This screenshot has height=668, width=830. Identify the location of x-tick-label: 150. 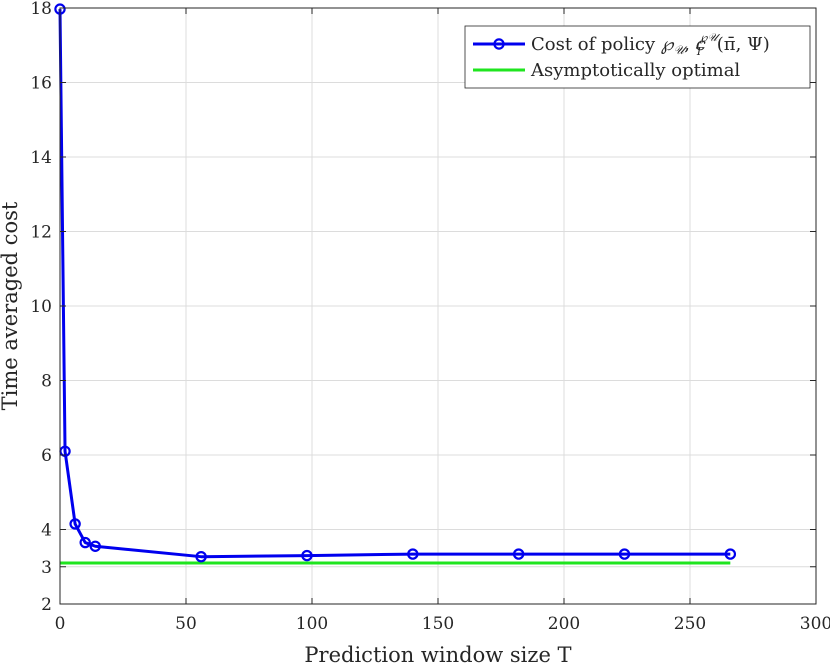
(438, 624).